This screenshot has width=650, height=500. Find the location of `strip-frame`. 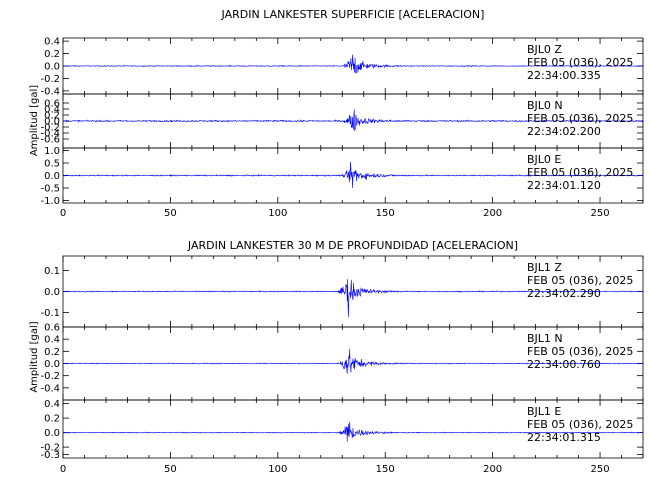

strip-frame is located at coordinates (353, 429).